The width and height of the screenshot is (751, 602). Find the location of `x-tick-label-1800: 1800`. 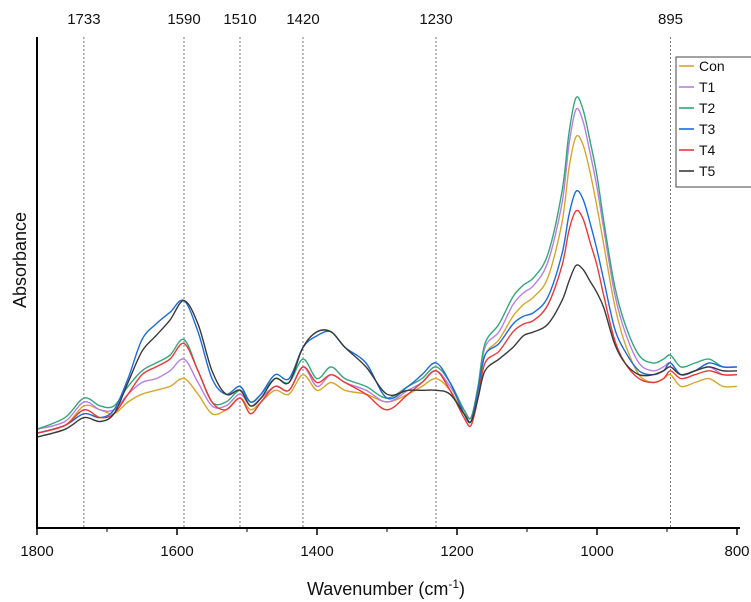

x-tick-label-1800: 1800 is located at coordinates (36, 551).